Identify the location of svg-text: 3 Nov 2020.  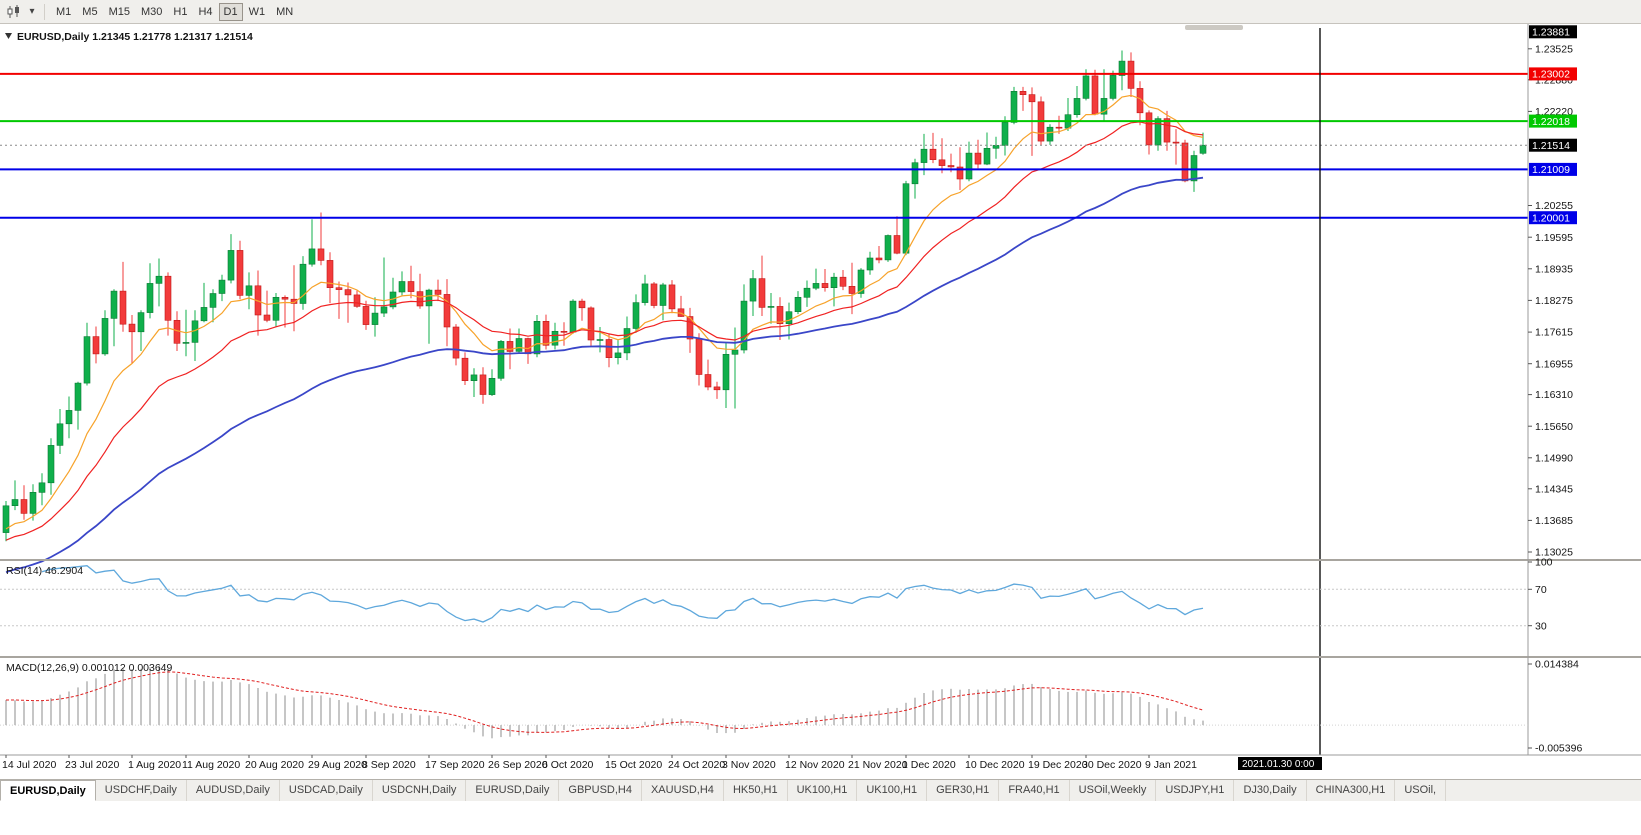
(749, 765).